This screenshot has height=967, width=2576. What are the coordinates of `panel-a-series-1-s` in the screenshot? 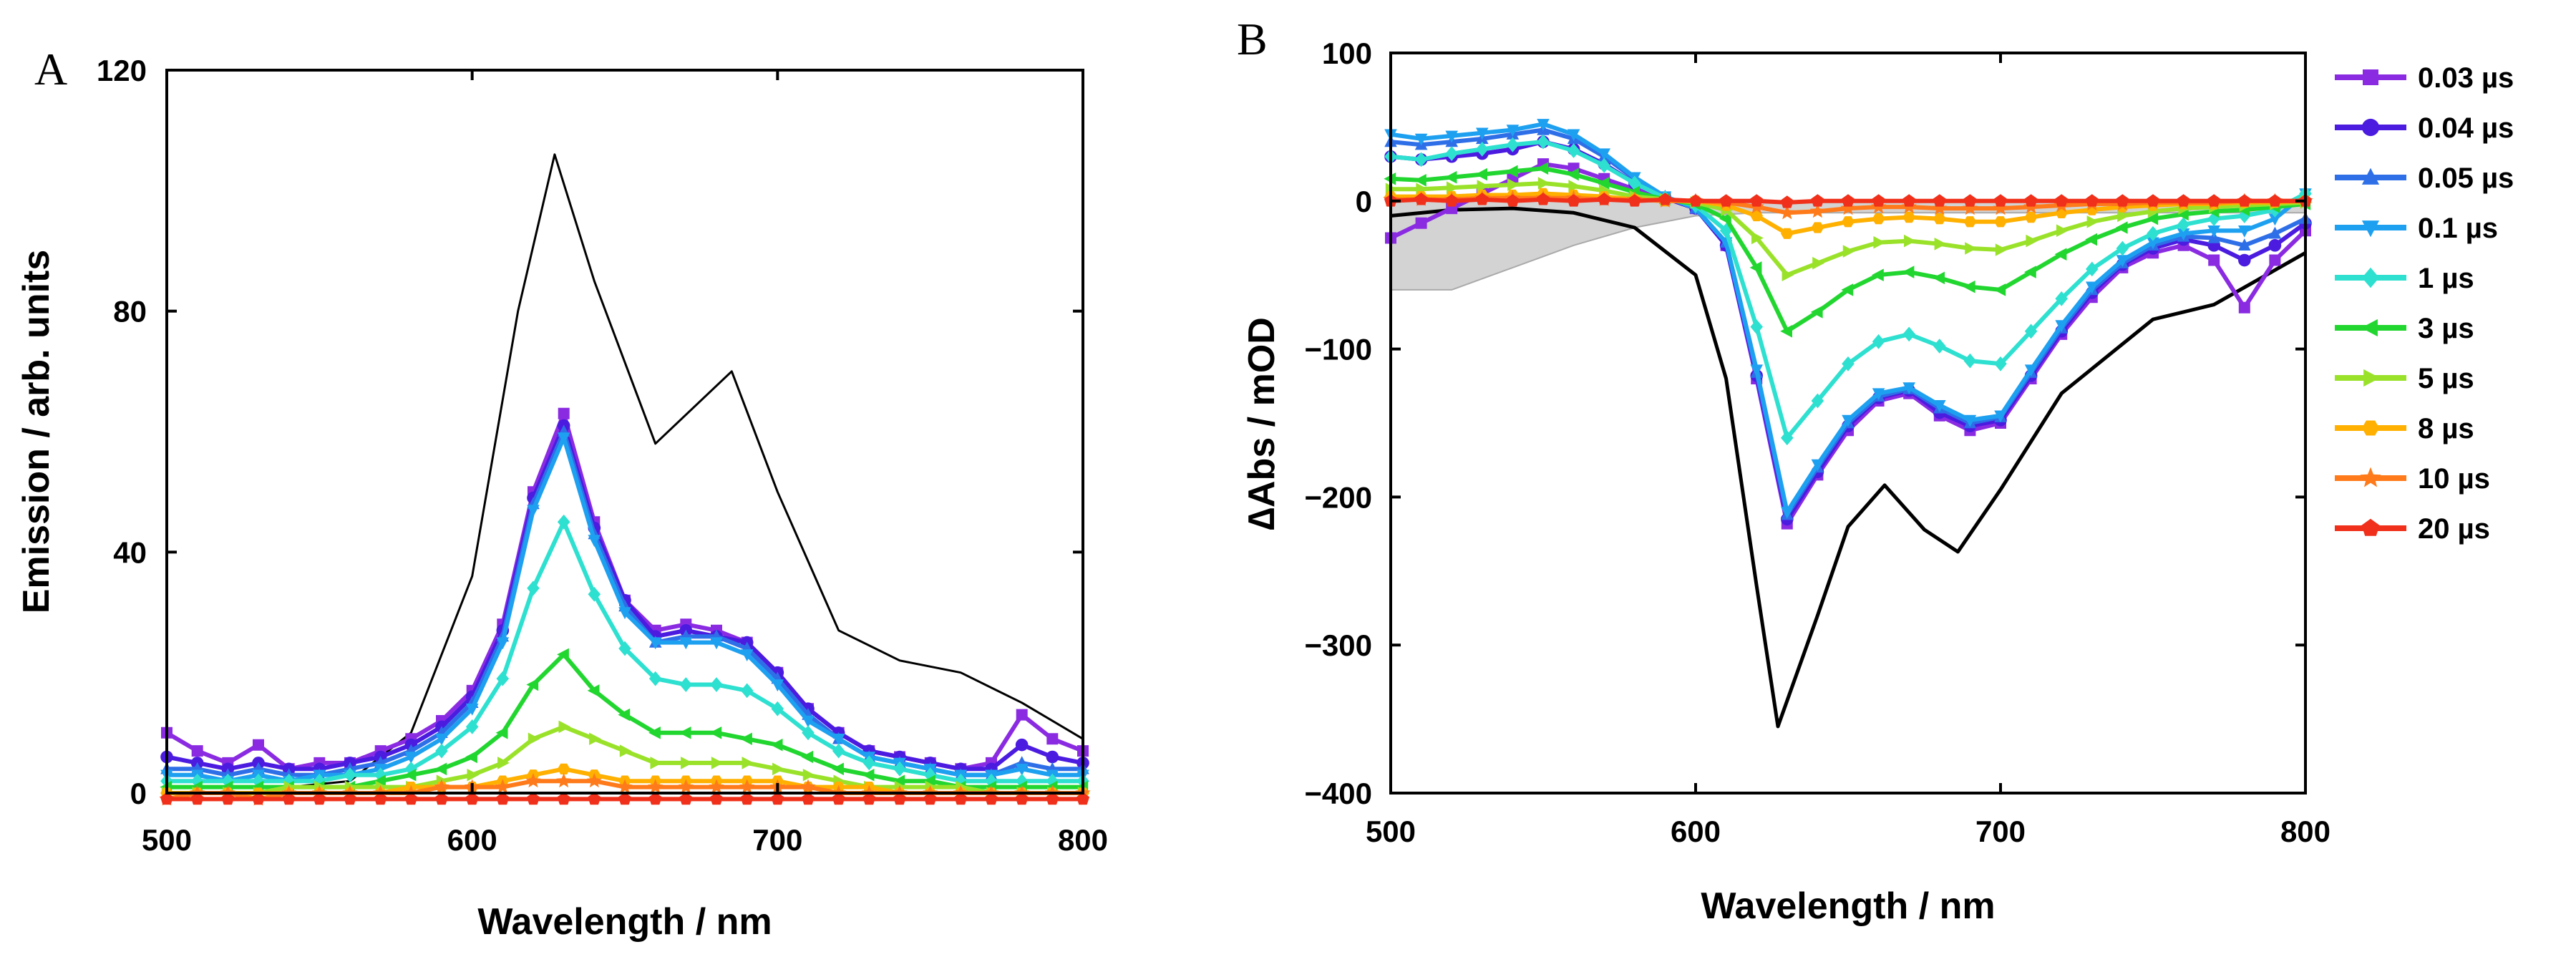 It's located at (624, 651).